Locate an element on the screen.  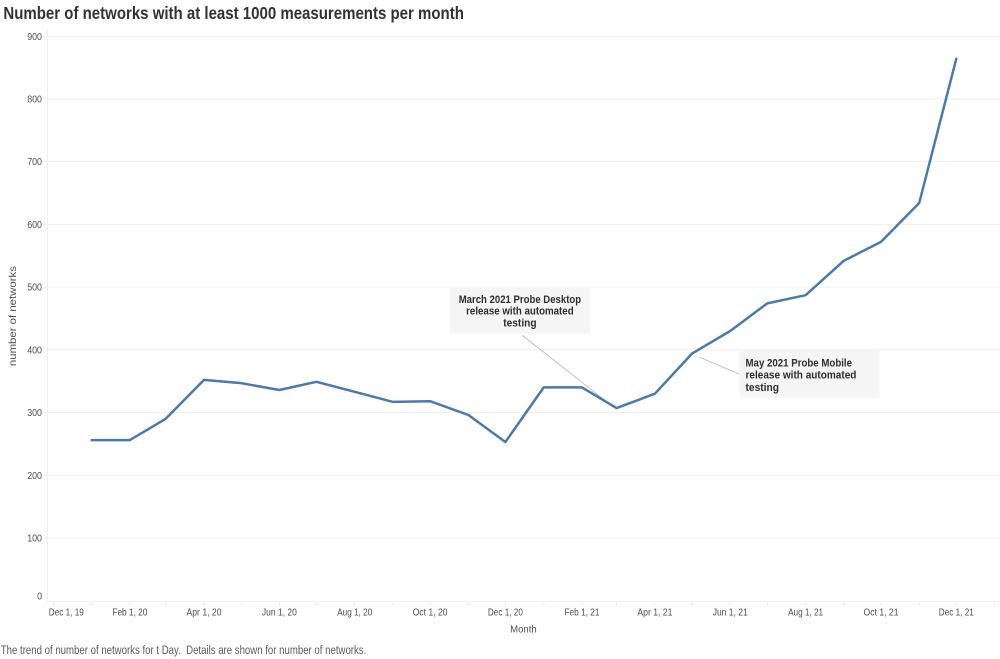
svg-text: Apr 1, 20 is located at coordinates (204, 613).